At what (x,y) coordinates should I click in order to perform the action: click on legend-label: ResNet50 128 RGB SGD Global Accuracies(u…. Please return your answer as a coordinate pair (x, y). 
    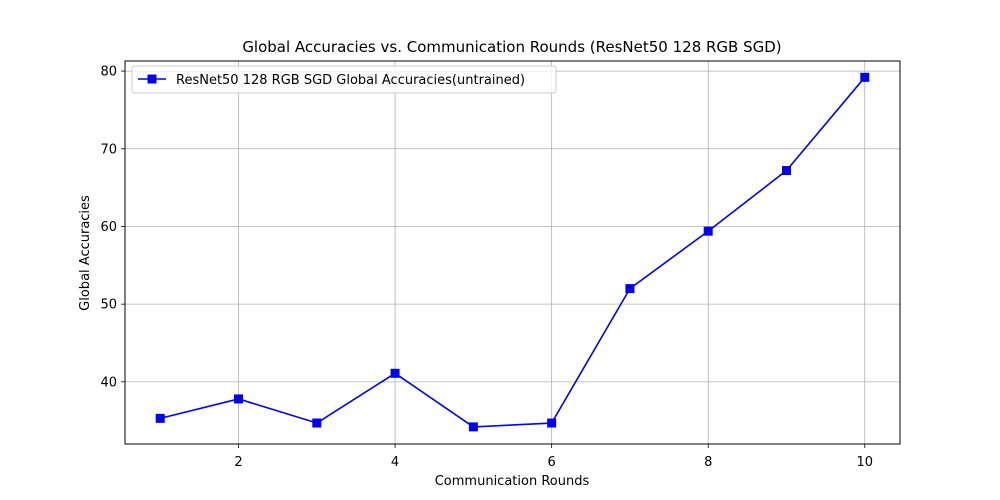
    Looking at the image, I should click on (350, 80).